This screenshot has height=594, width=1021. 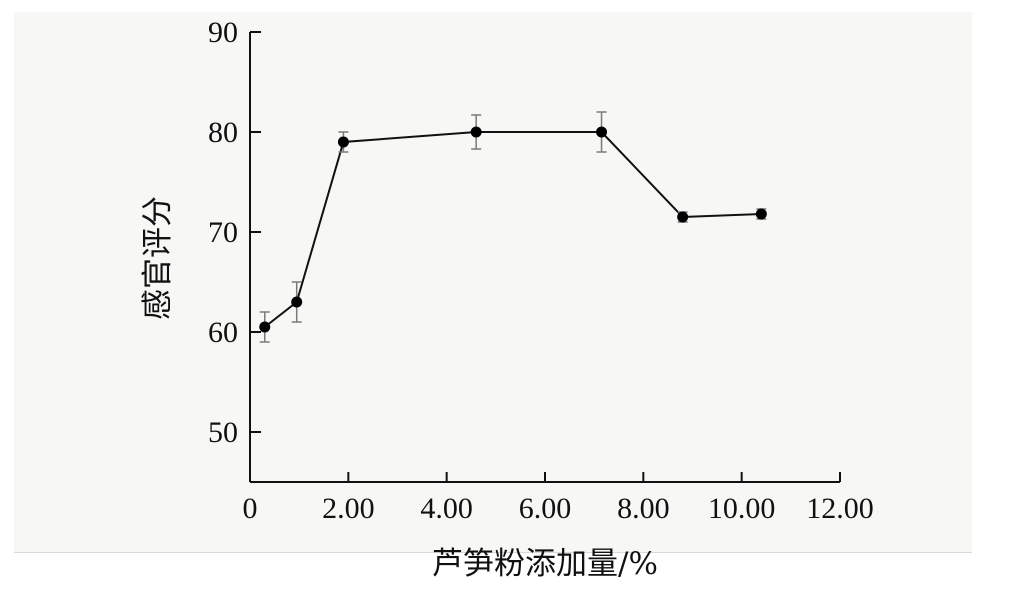 I want to click on x-tick-label: 6.00, so click(x=545, y=508).